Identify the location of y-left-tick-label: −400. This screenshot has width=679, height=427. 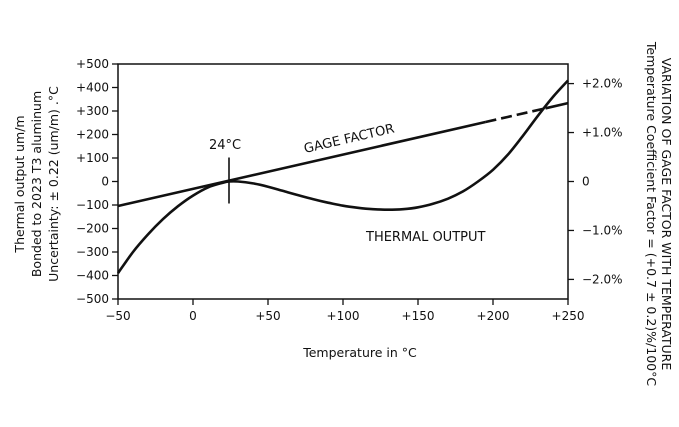
(92, 276).